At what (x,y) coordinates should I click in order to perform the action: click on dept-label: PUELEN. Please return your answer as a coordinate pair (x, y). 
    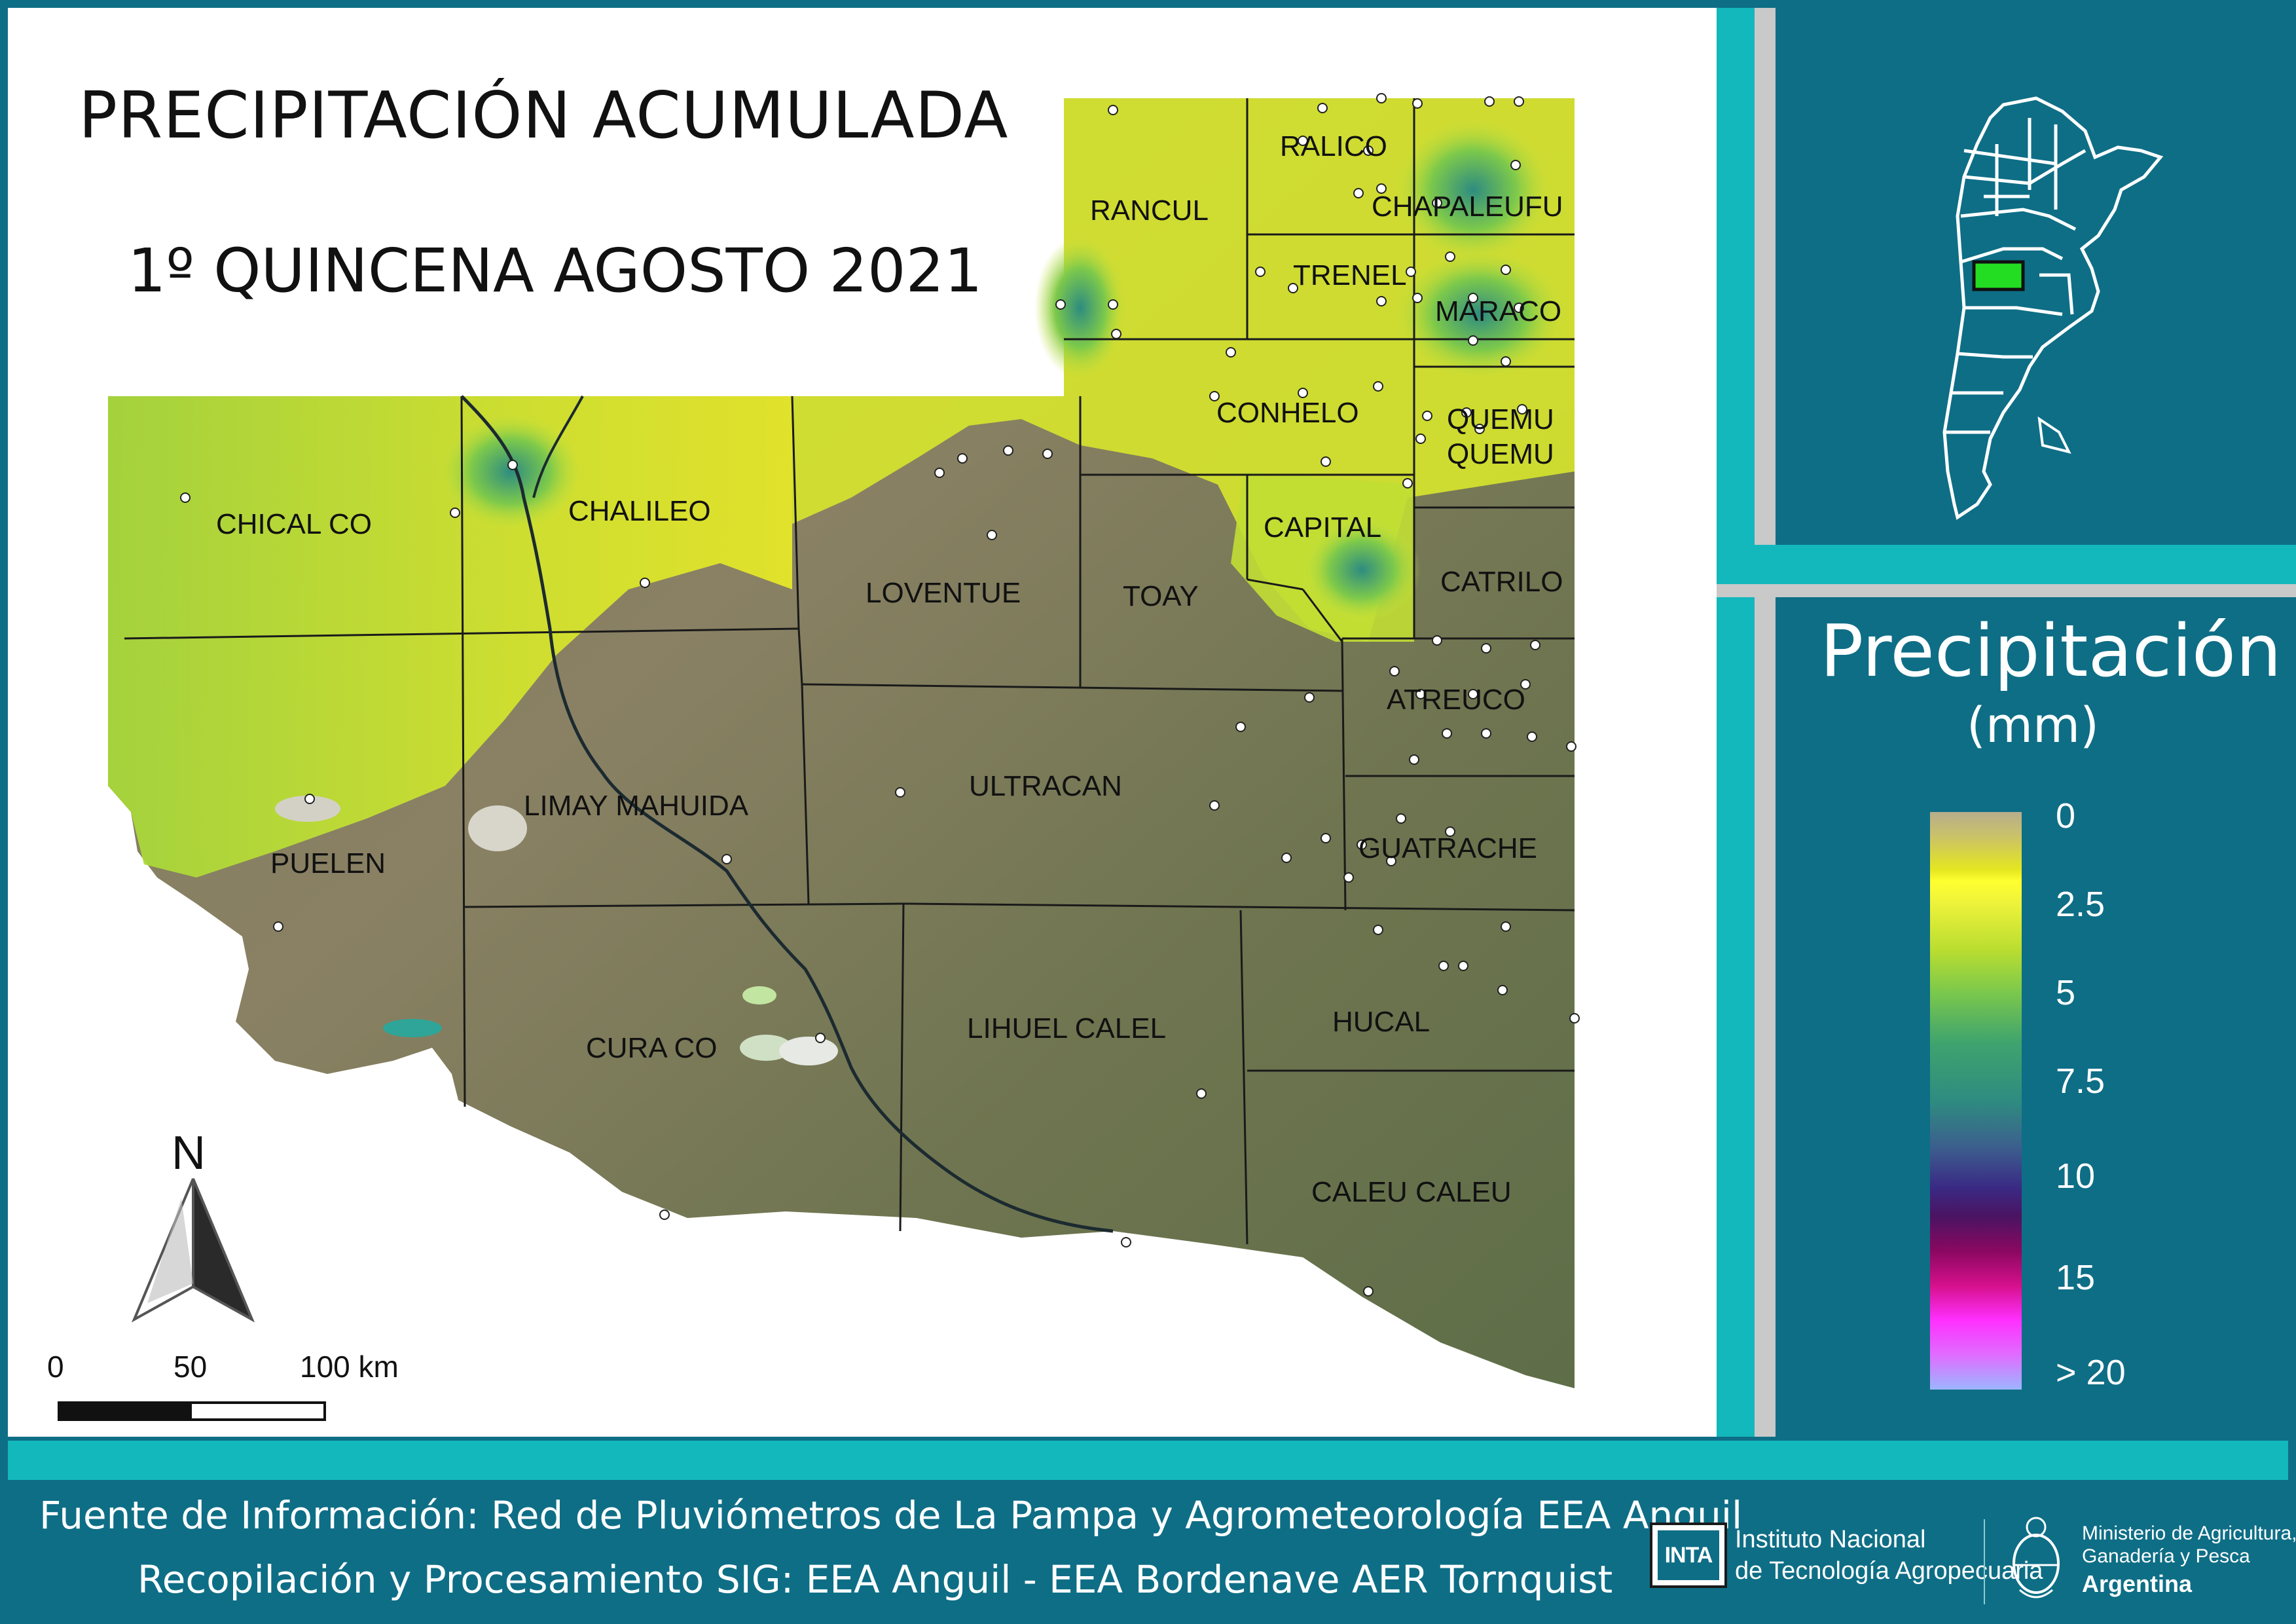
    Looking at the image, I should click on (328, 863).